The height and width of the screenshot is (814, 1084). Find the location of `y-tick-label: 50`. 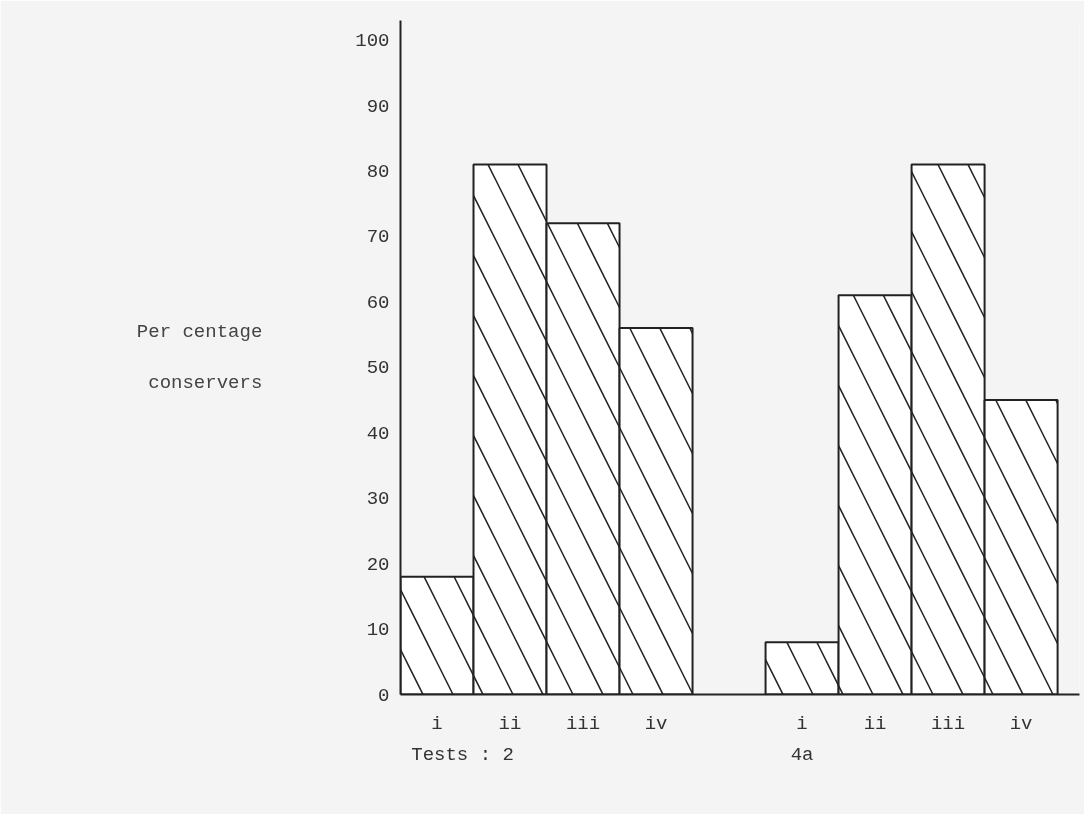

y-tick-label: 50 is located at coordinates (378, 368).